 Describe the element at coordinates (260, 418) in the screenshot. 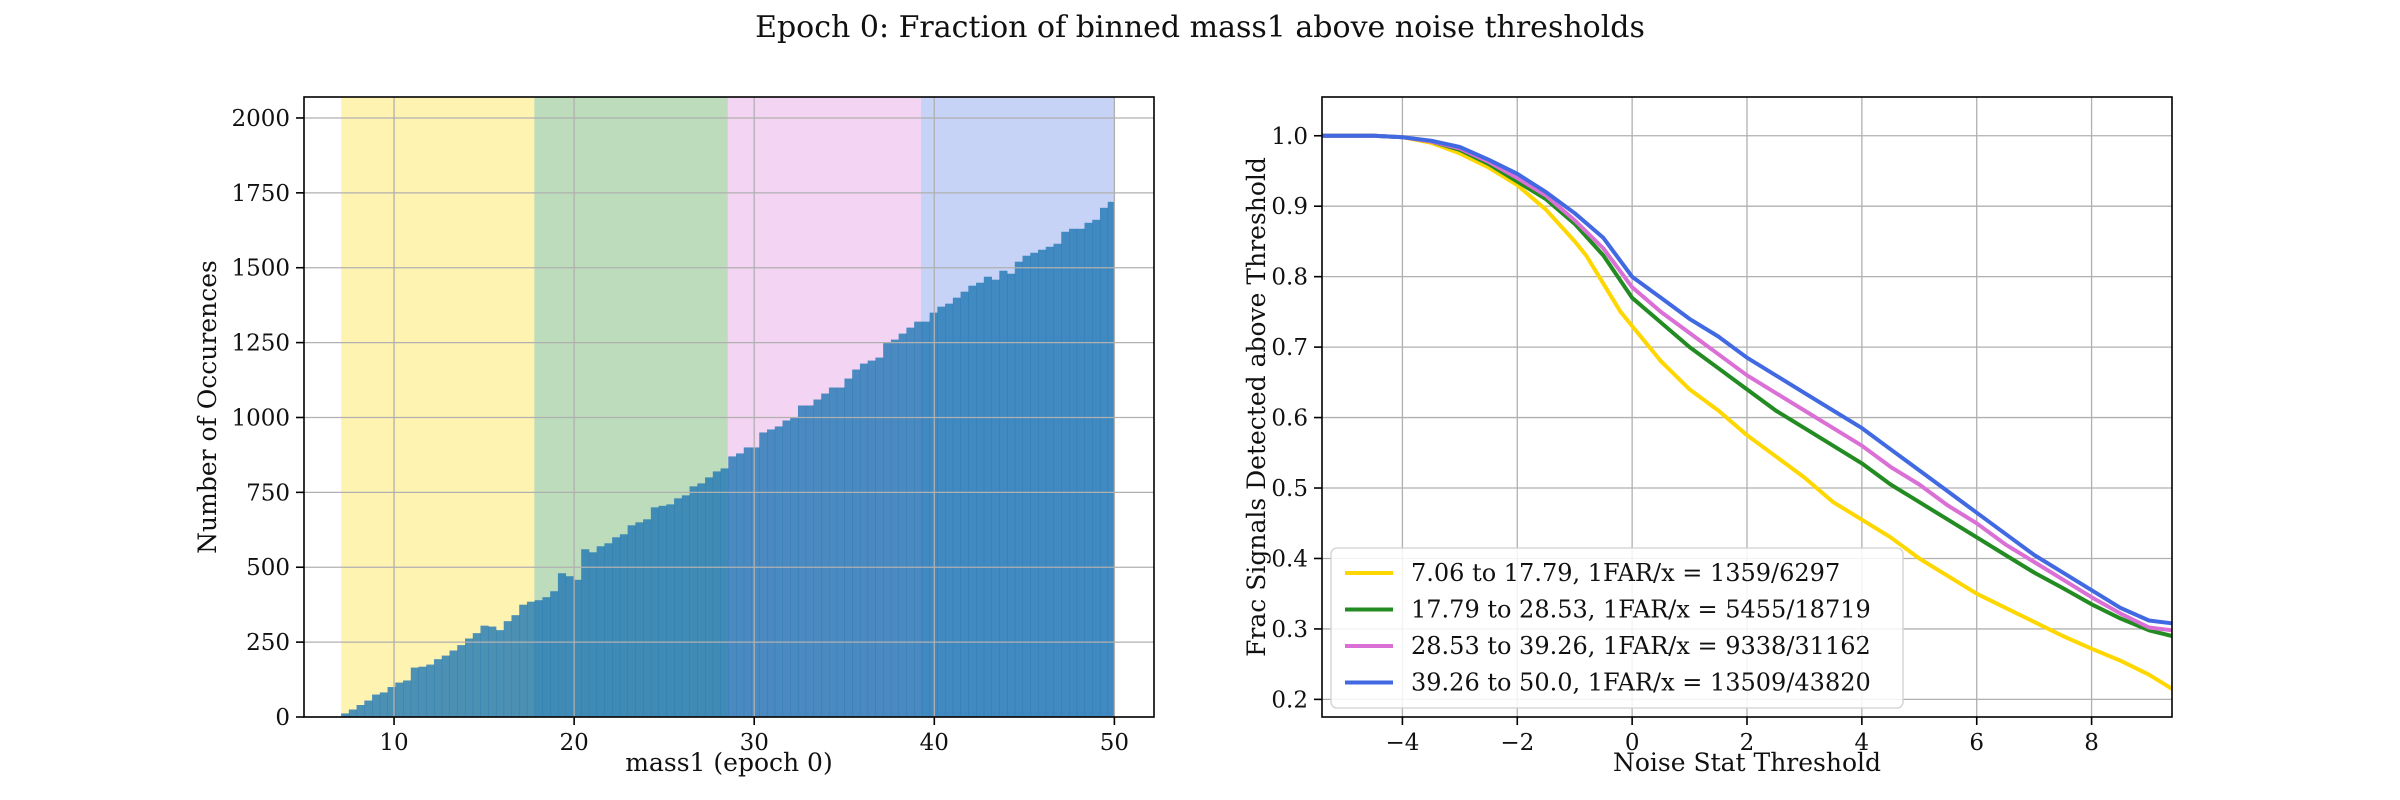

I see `y-tick-label: 1000` at that location.